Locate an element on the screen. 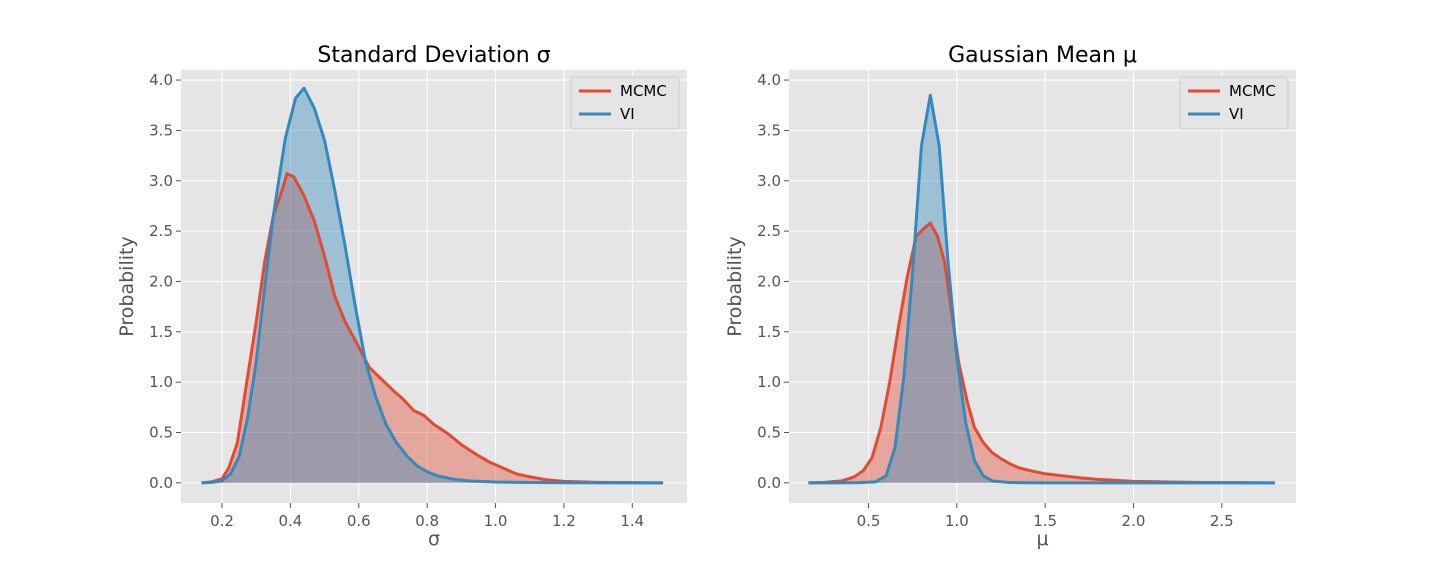 This screenshot has height=576, width=1440. x-tick-label: 2.0 is located at coordinates (1134, 521).